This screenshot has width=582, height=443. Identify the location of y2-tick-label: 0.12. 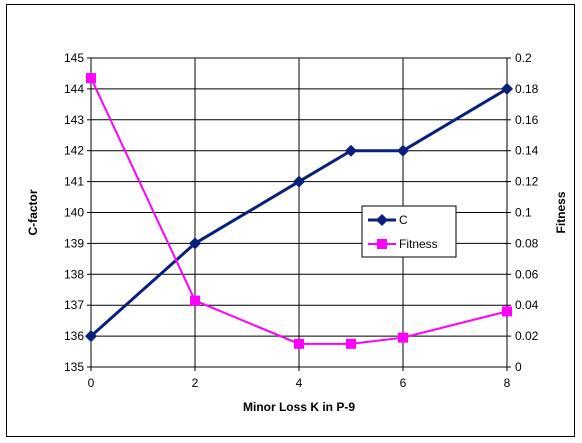
(527, 182).